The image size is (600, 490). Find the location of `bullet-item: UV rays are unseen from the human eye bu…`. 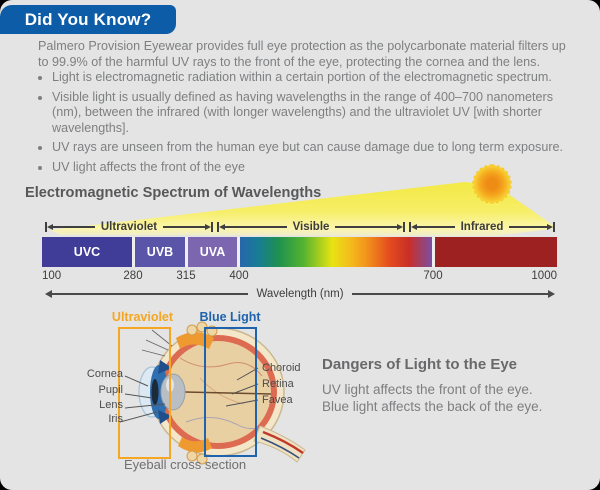

bullet-item: UV rays are unseen from the human eye bu… is located at coordinates (316, 148).